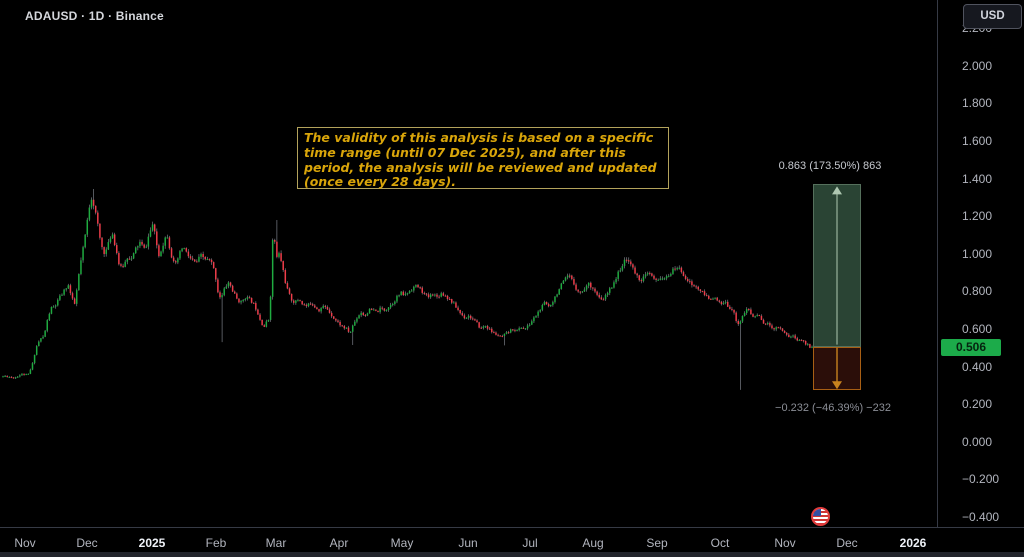 The image size is (1024, 557). What do you see at coordinates (837, 368) in the screenshot?
I see `long-position-loss-zone` at bounding box center [837, 368].